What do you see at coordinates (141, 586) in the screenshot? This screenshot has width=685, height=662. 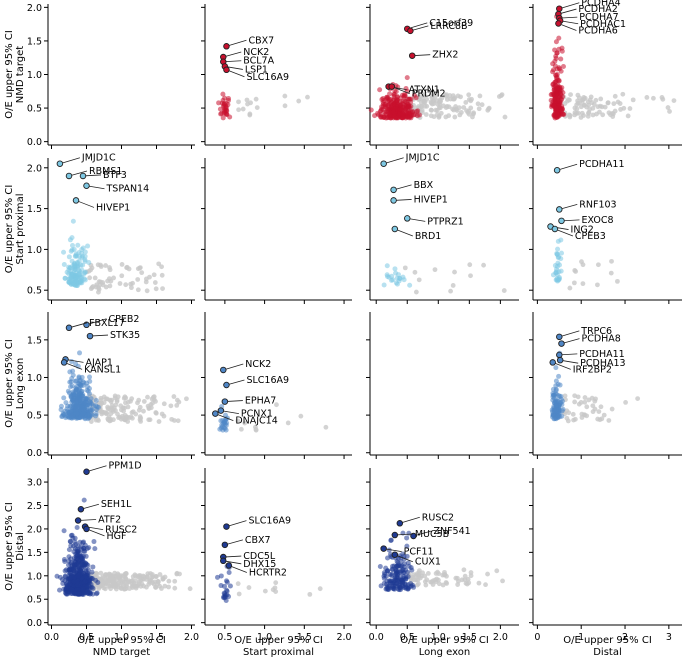 I see `panel-3-0-bg-point` at bounding box center [141, 586].